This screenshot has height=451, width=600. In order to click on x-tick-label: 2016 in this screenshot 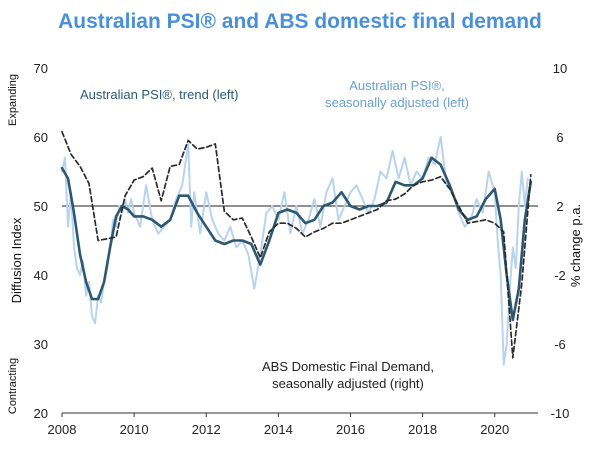, I will do `click(350, 429)`.